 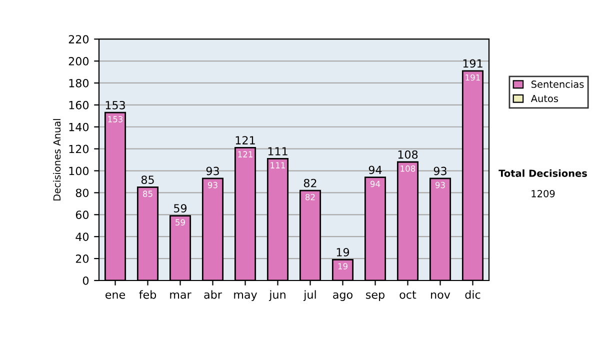 I want to click on y-tick-label: 0, so click(x=85, y=280).